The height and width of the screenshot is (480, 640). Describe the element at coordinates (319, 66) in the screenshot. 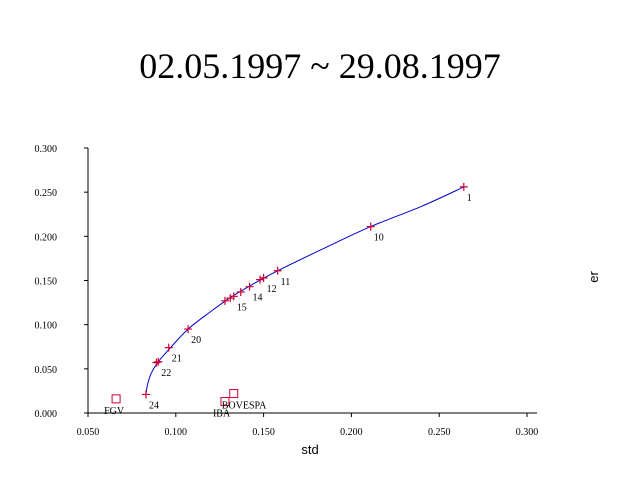

I see `chart-title: 02.05.1997 ~ 29.08.1997` at that location.